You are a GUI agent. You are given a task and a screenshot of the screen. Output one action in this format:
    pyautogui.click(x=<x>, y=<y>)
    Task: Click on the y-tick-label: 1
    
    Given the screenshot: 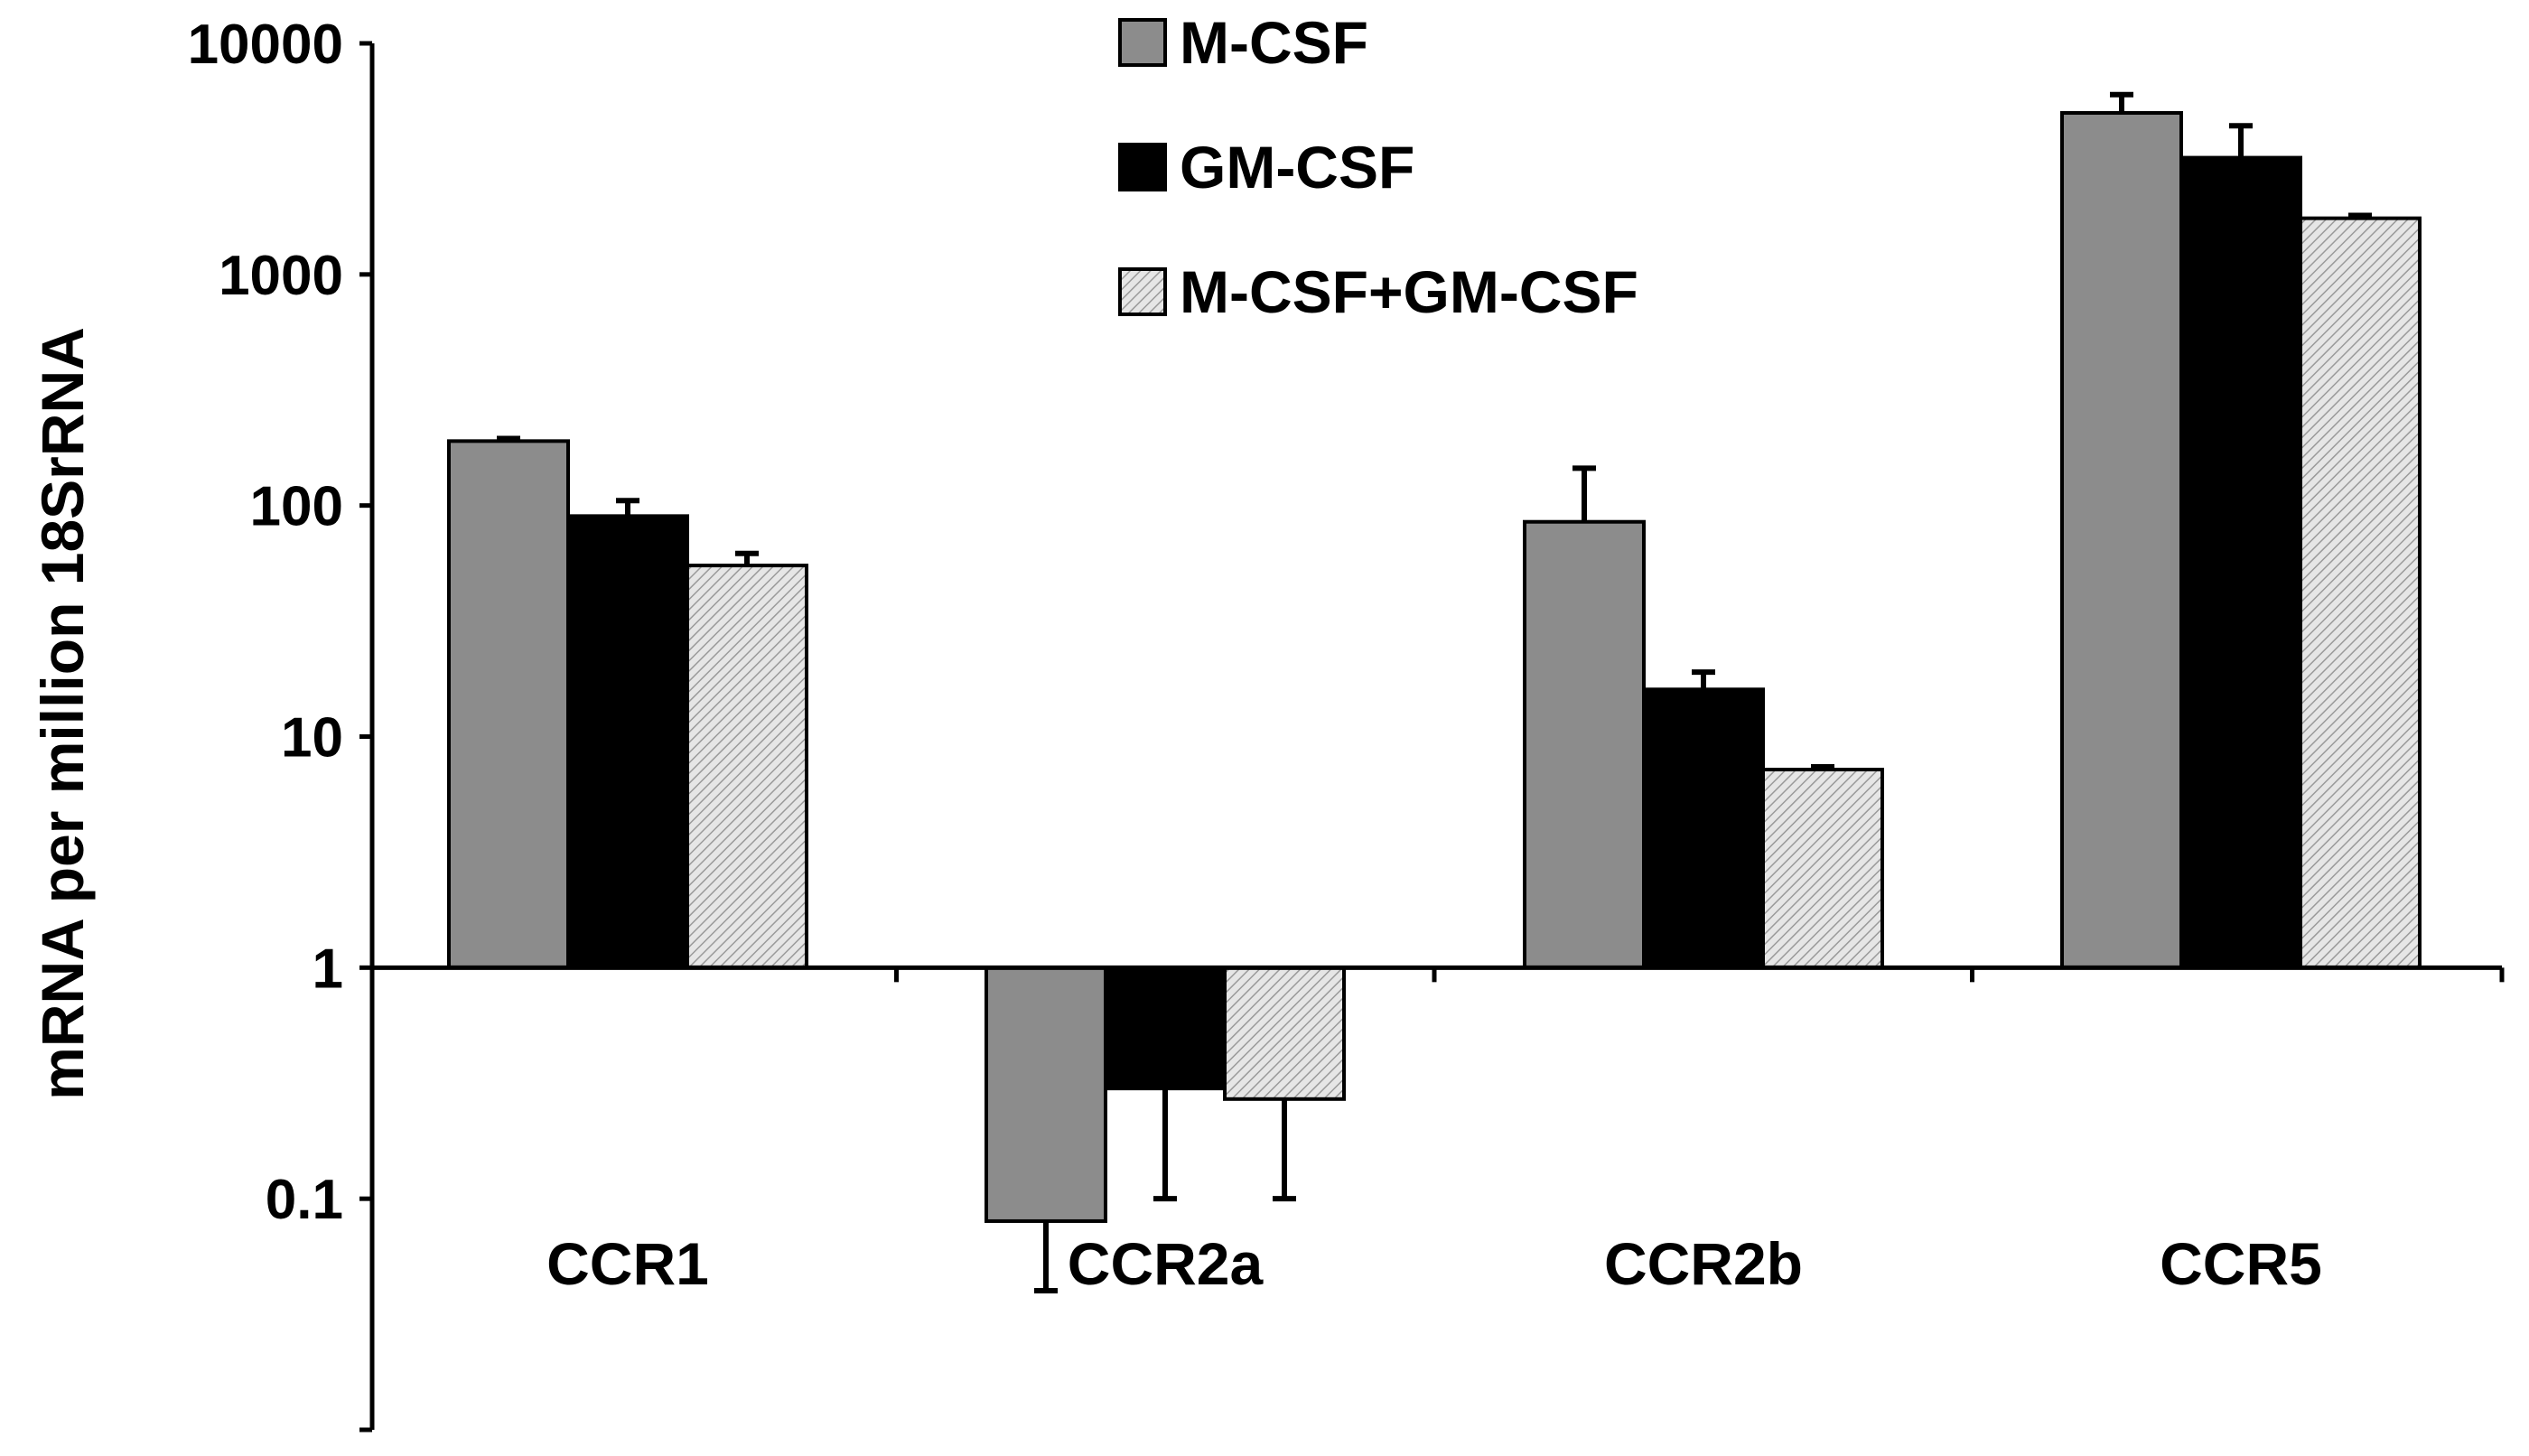 What is the action you would take?
    pyautogui.click(x=328, y=969)
    